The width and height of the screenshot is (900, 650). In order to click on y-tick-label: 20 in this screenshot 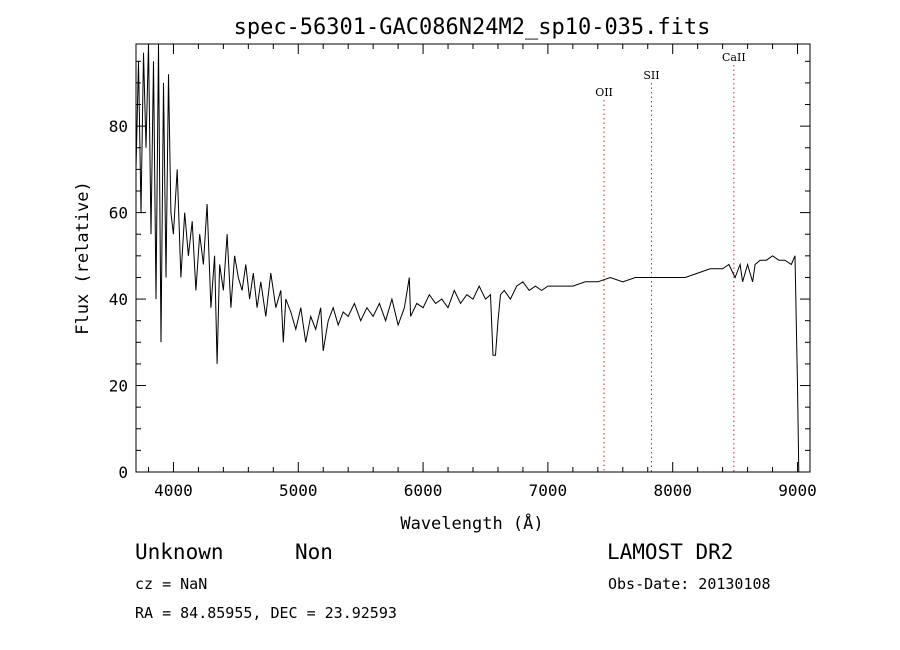, I will do `click(118, 386)`.